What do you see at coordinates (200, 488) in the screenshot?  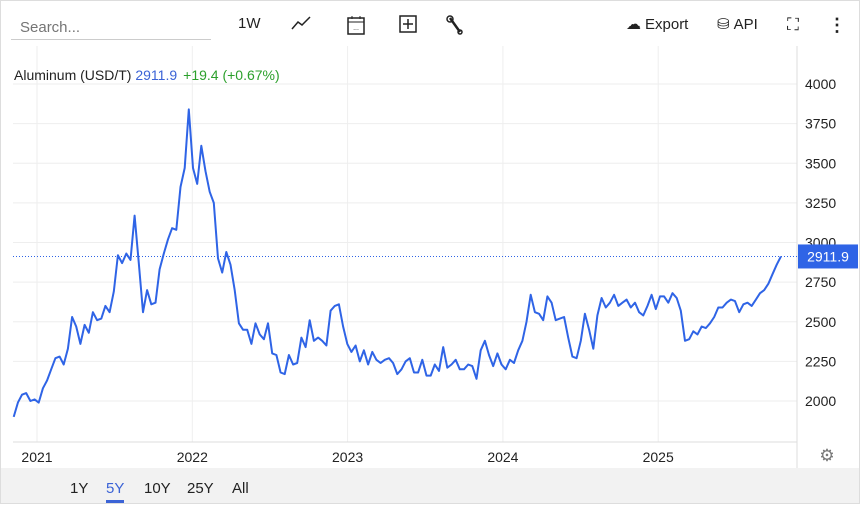 I see `range-25y-button: 25Y` at bounding box center [200, 488].